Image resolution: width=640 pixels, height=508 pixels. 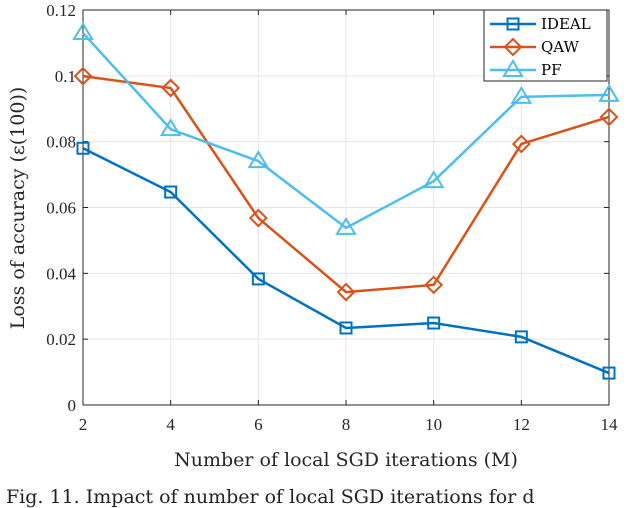 I want to click on y-tick-label: 0.06, so click(x=61, y=208).